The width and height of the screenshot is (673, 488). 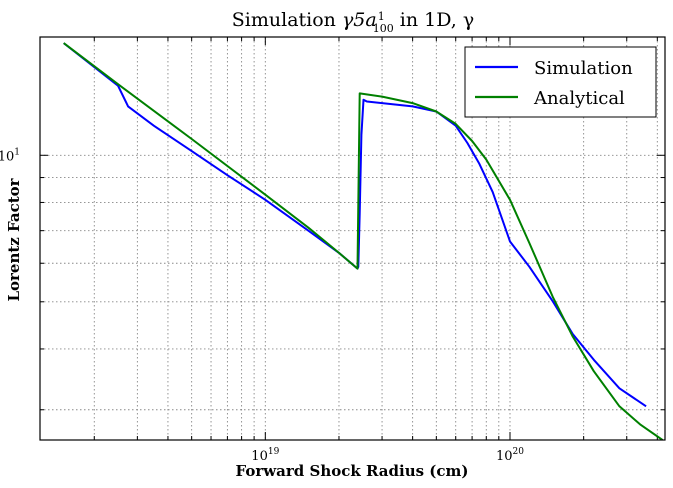 I want to click on legend-label-analytical: Analytical, so click(x=579, y=98).